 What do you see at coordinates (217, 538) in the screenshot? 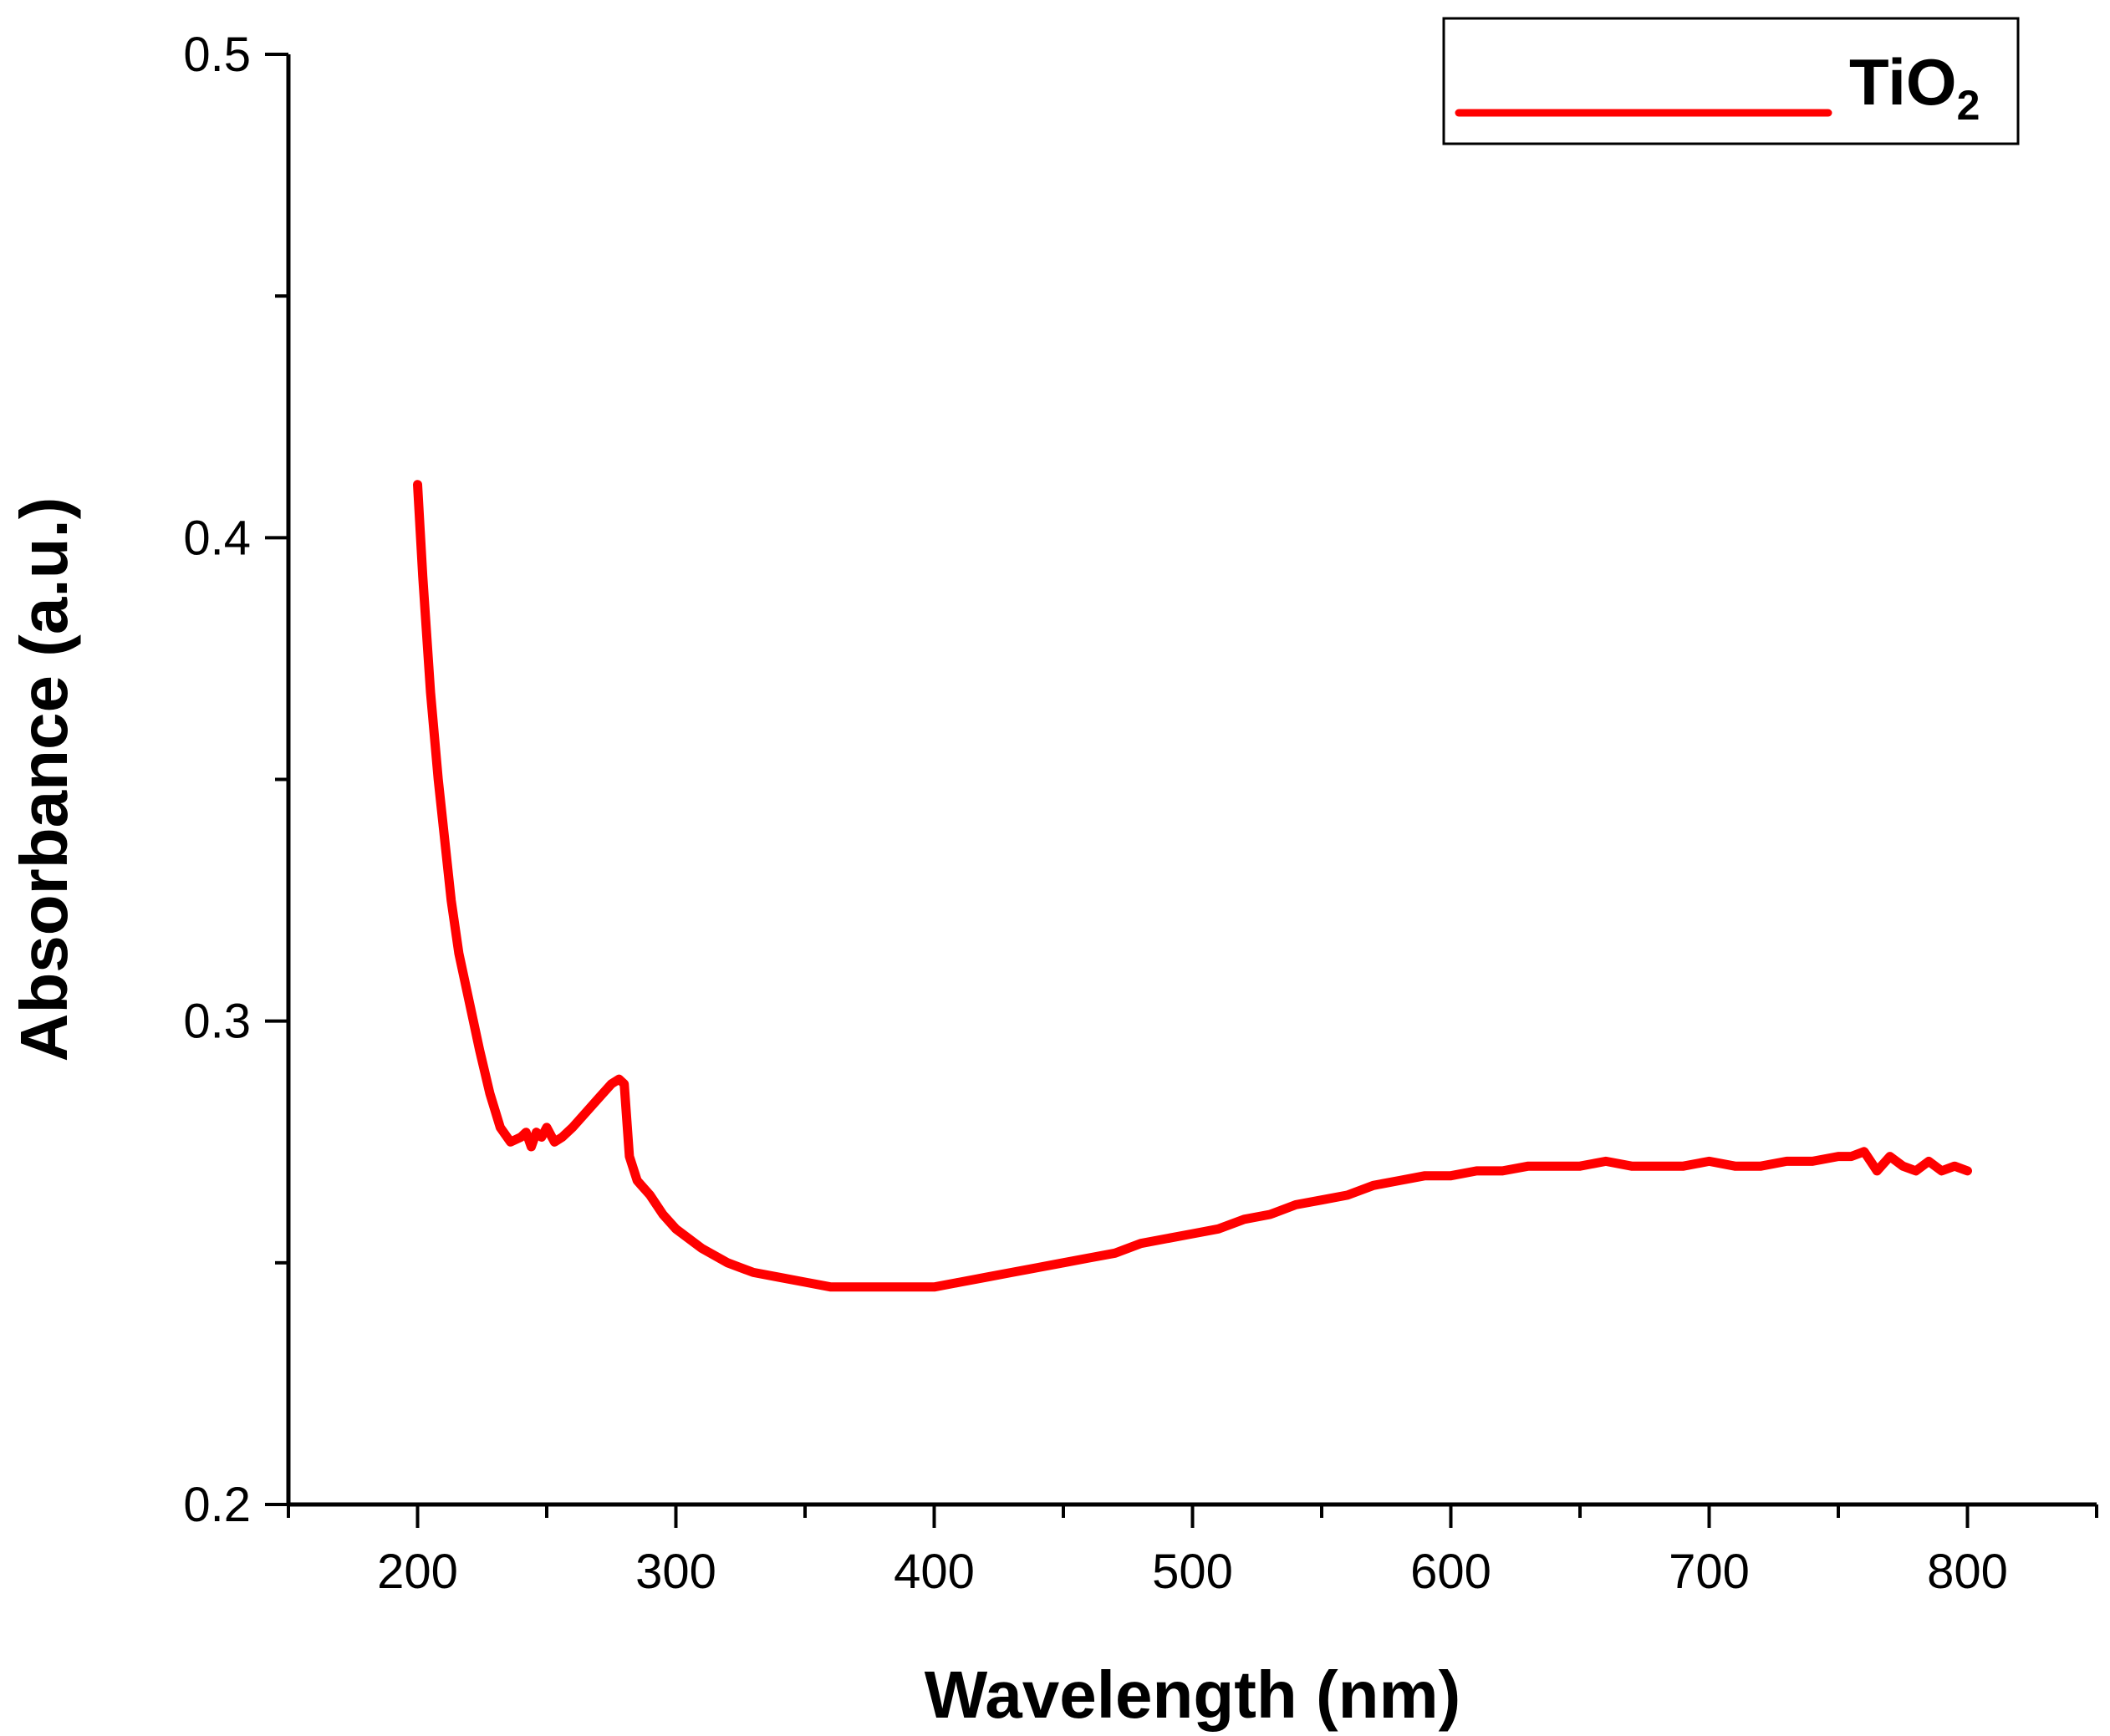
I see `y-tick-label: 0.4` at bounding box center [217, 538].